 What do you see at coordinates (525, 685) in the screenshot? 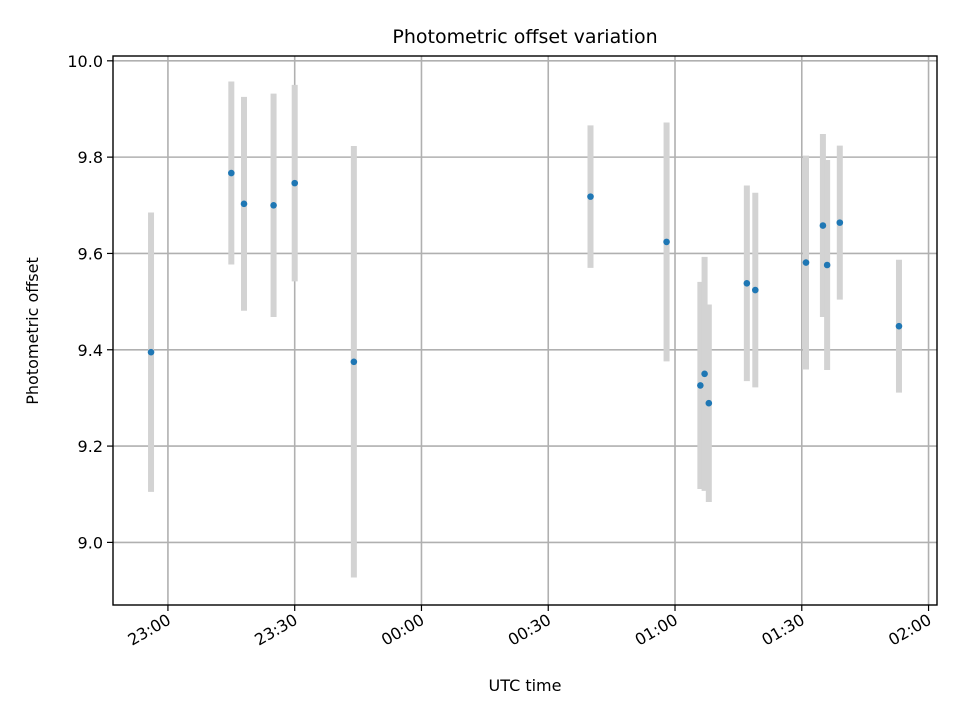
I see `x-axis-title: UTC time` at bounding box center [525, 685].